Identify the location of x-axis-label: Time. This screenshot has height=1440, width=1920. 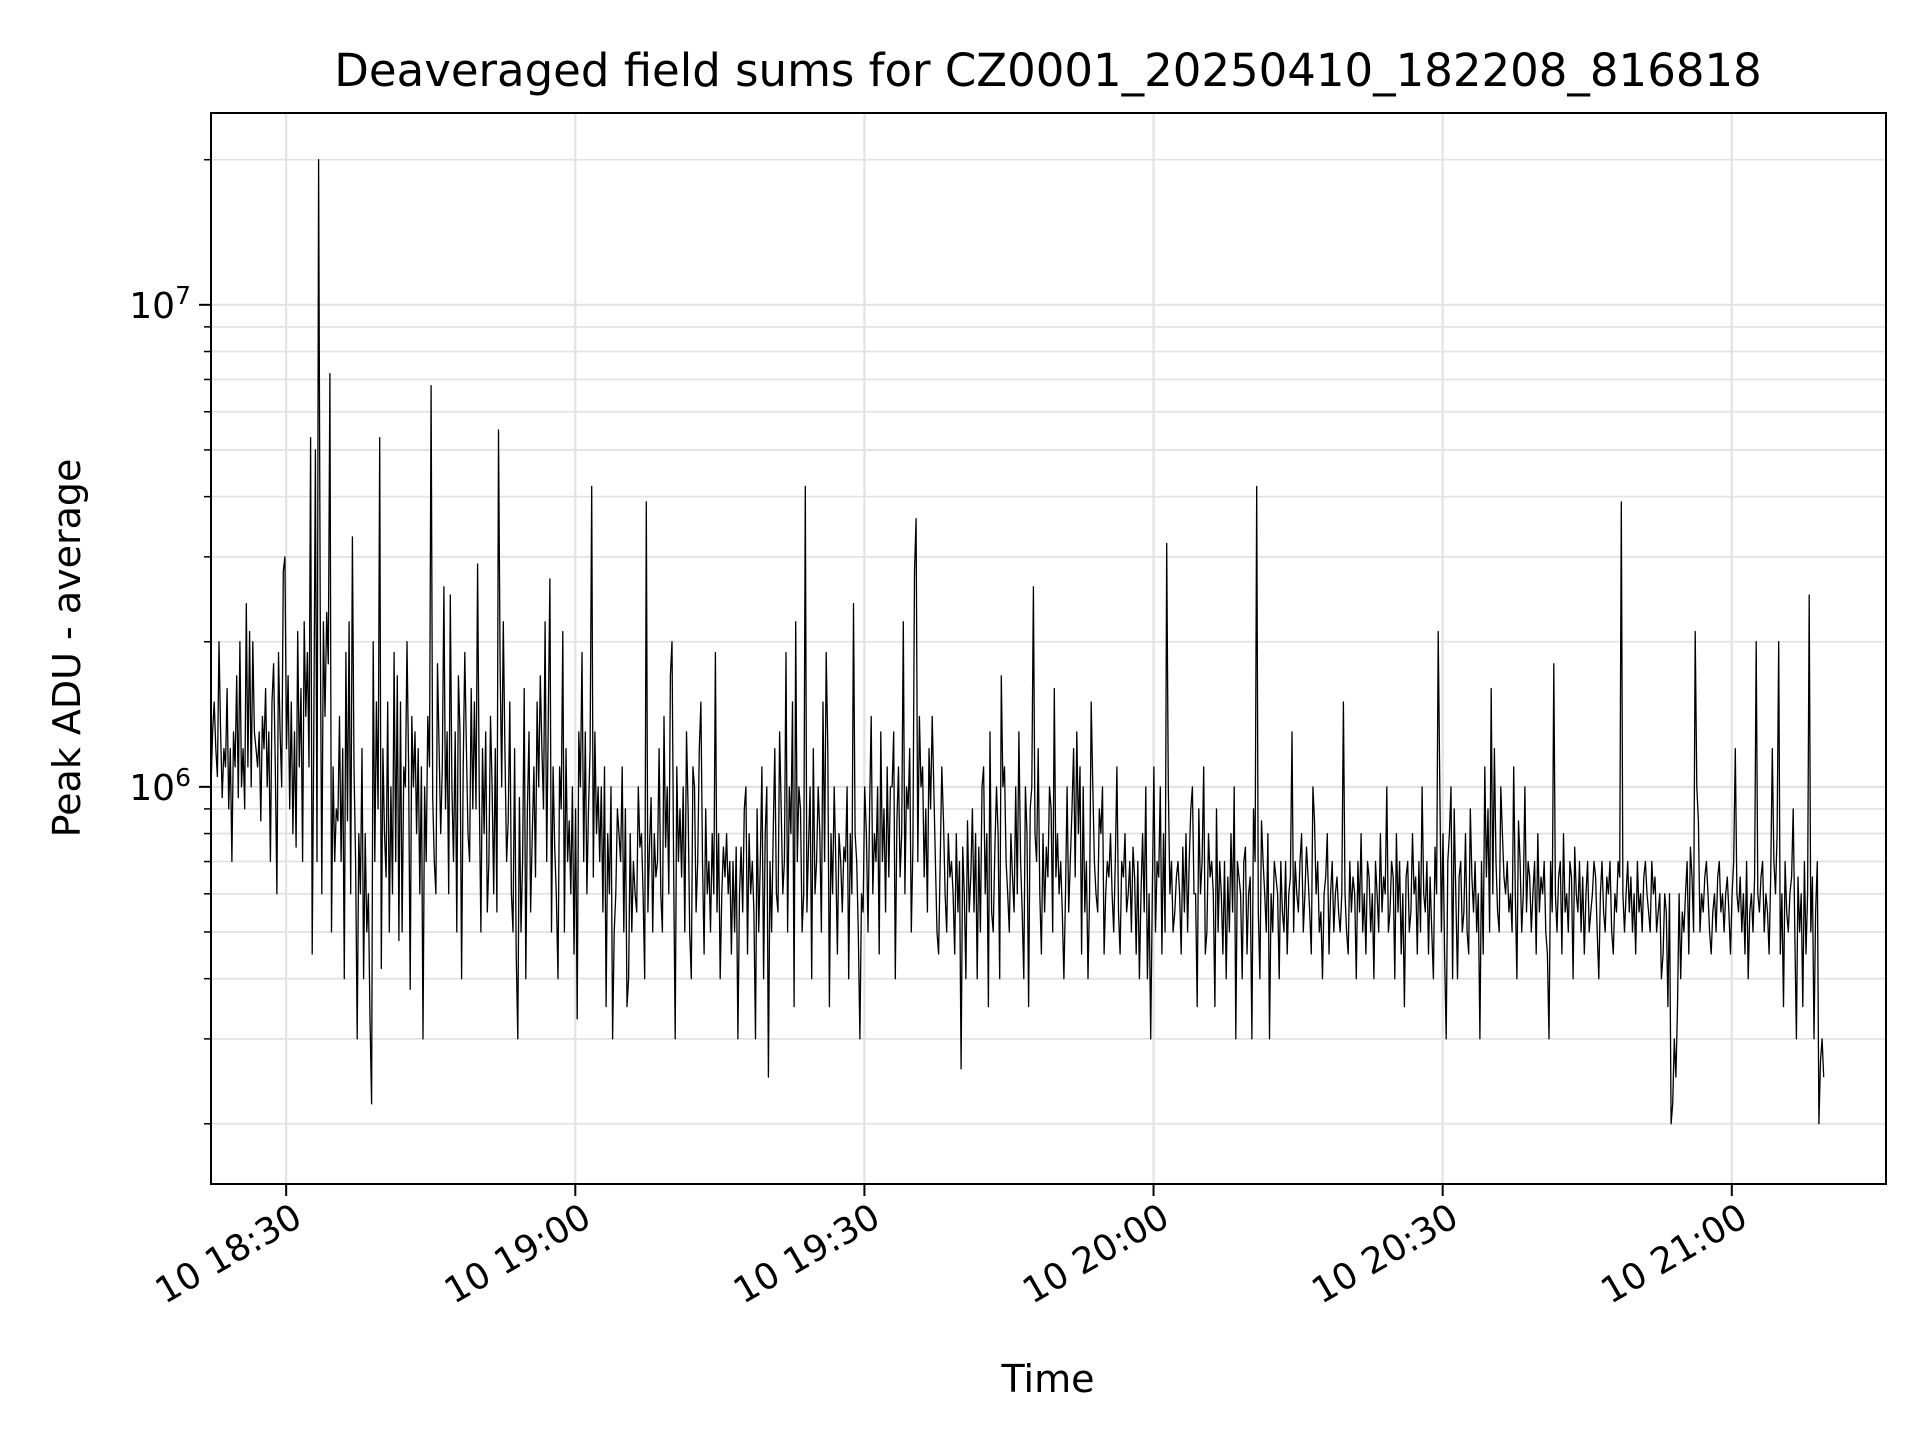
(1048, 1379).